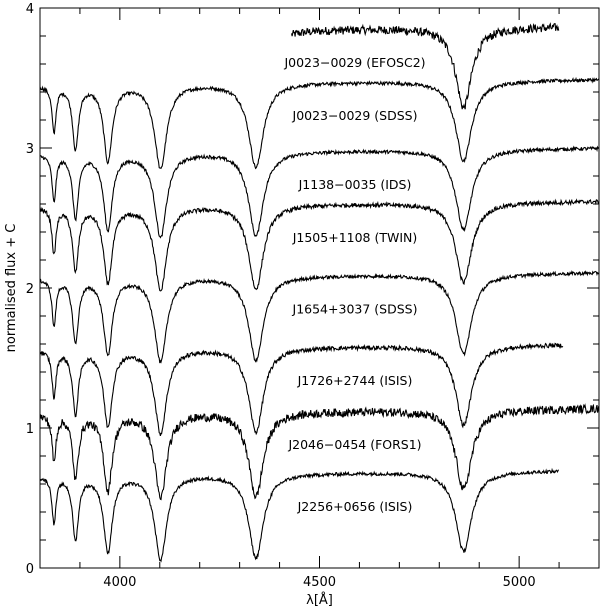 The height and width of the screenshot is (611, 600). Describe the element at coordinates (355, 237) in the screenshot. I see `spectrum-label: J1505+1108 (TWIN)` at that location.